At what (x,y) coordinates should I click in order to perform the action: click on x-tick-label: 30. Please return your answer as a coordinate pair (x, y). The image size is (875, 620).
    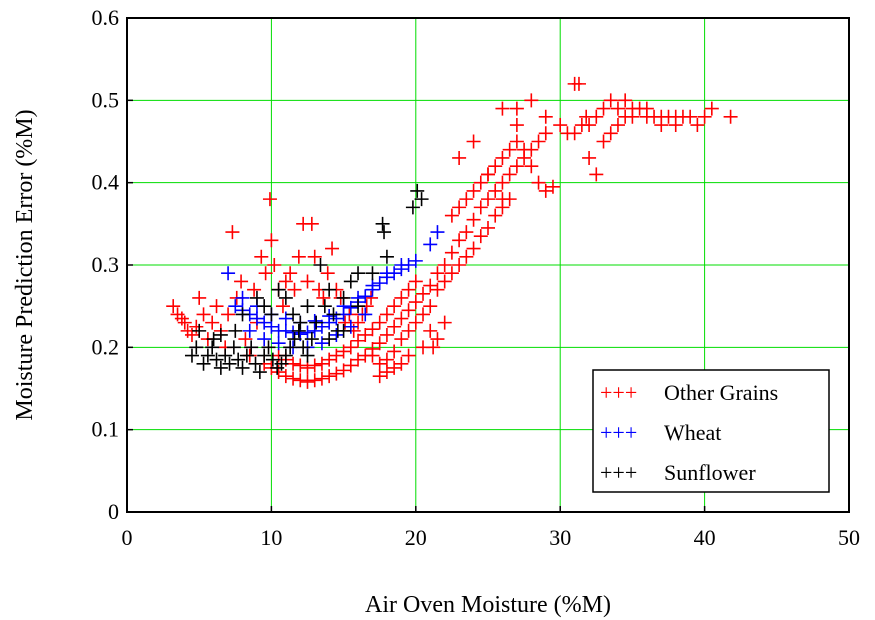
    Looking at the image, I should click on (560, 537).